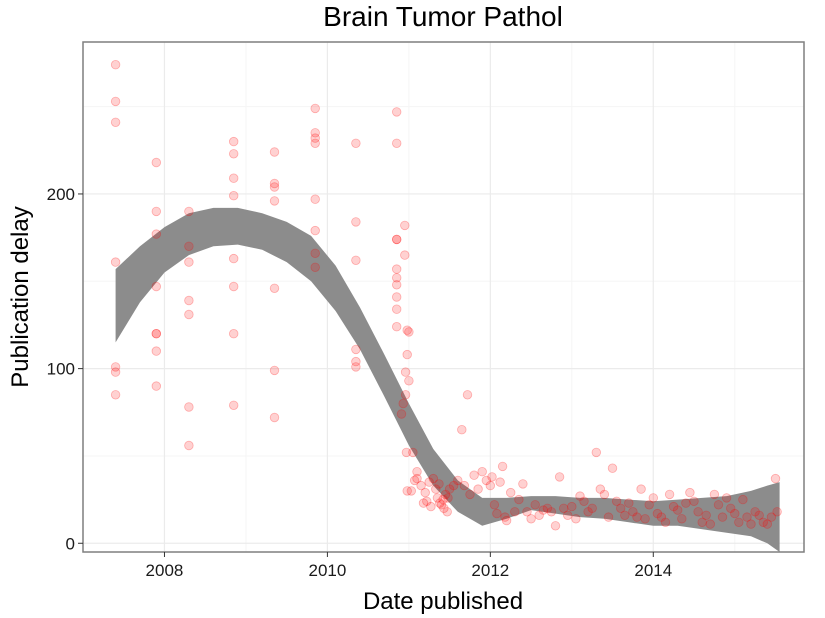 This screenshot has height=618, width=825. I want to click on y-tick-label: 0, so click(70, 543).